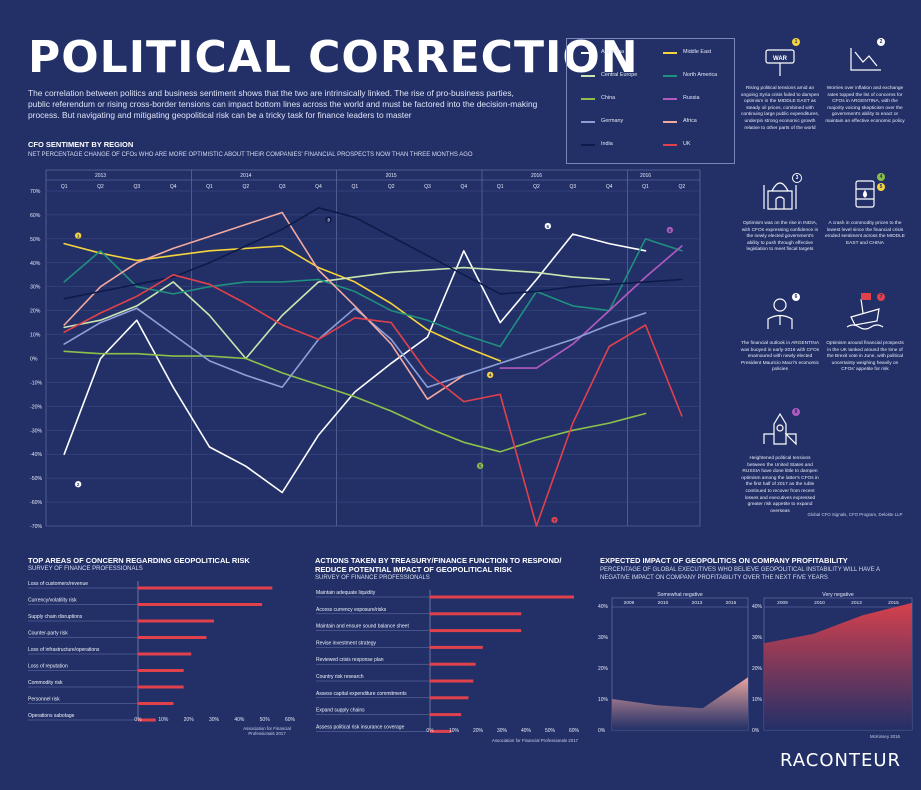  I want to click on concerns-category-label: Currency/volatility risk, so click(52, 601).